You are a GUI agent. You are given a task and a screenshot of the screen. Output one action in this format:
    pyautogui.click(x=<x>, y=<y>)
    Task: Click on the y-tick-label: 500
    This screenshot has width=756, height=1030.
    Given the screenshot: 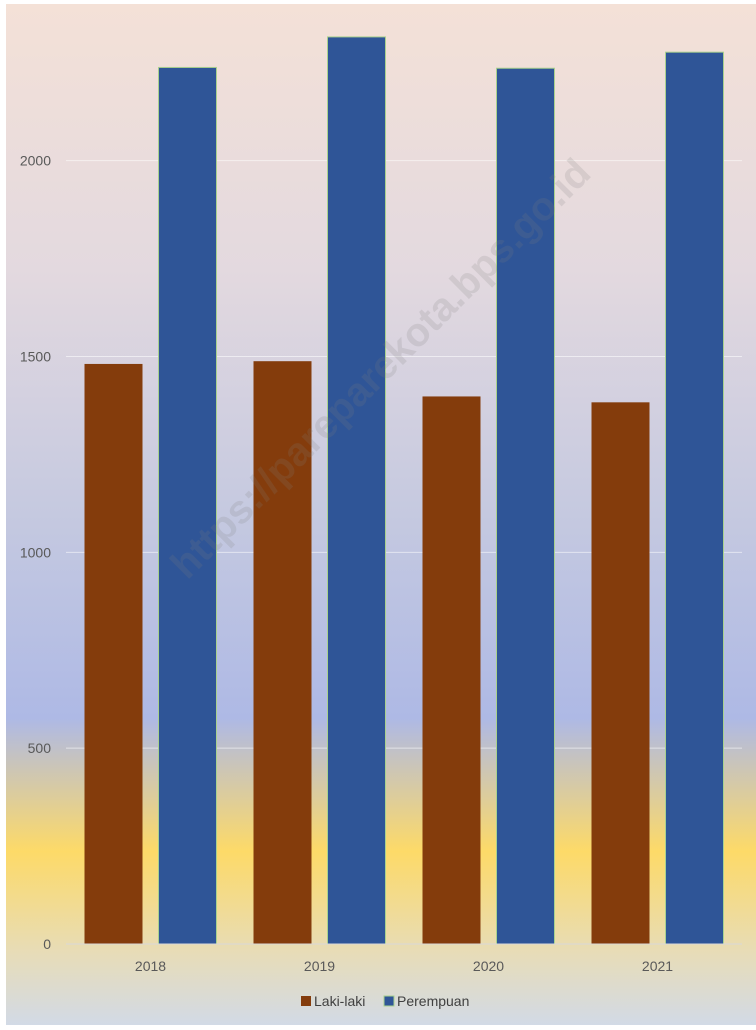 What is the action you would take?
    pyautogui.click(x=40, y=748)
    